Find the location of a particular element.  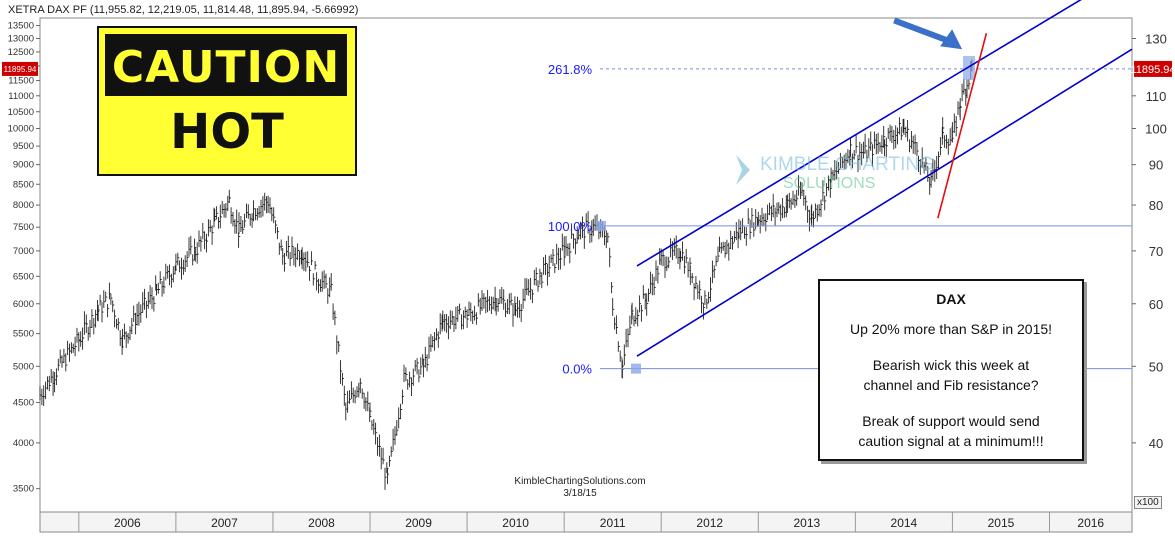

arrow-shaft is located at coordinates (923, 31).